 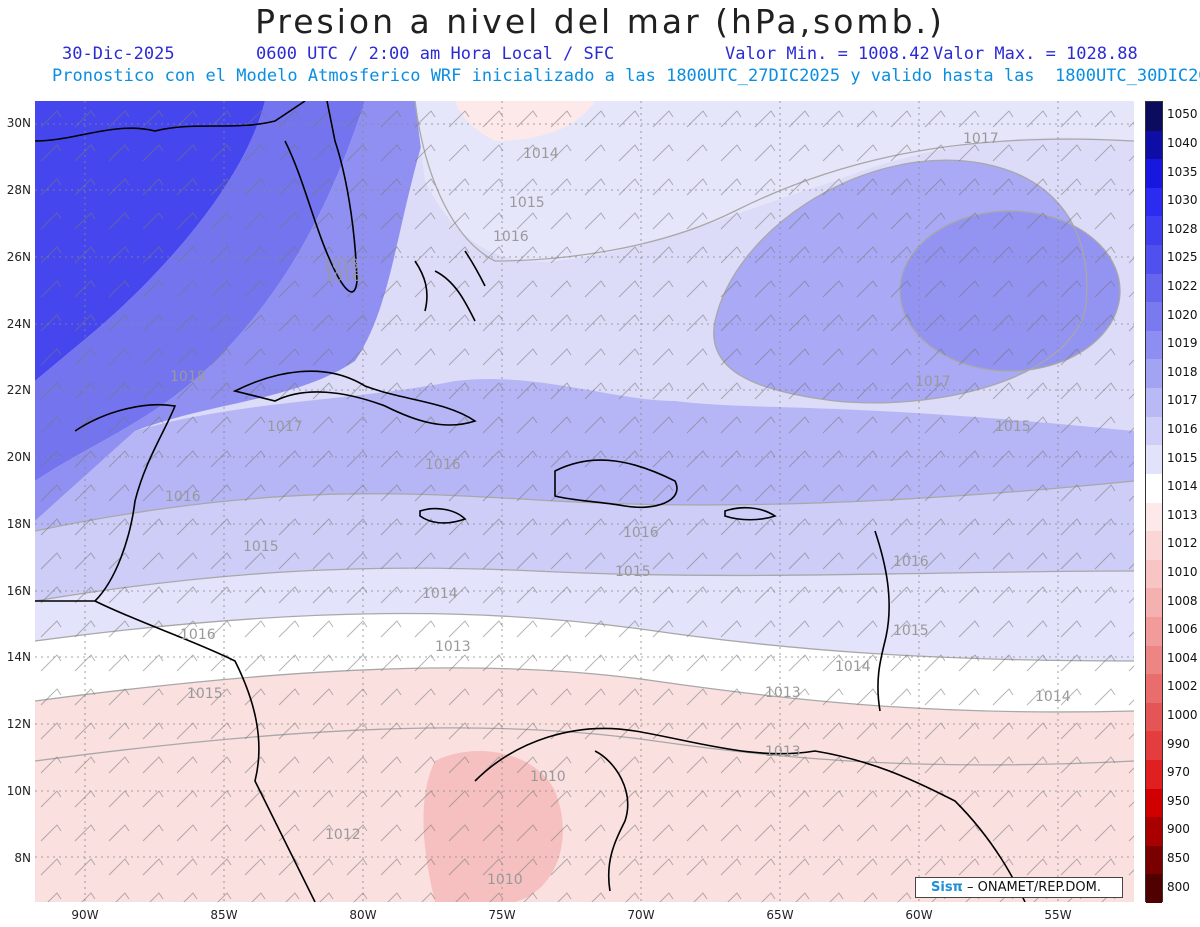 What do you see at coordinates (443, 515) in the screenshot?
I see `jamaica` at bounding box center [443, 515].